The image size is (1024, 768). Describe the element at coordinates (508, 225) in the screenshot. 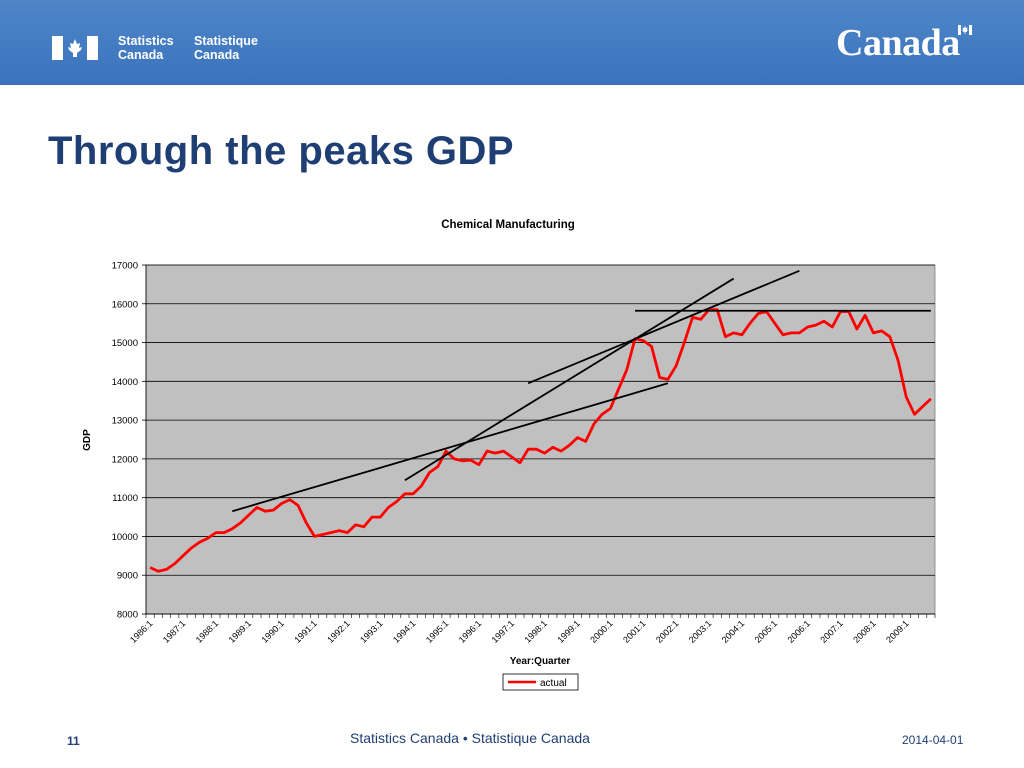

I see `chart-title: Chemical Manufacturing` at that location.